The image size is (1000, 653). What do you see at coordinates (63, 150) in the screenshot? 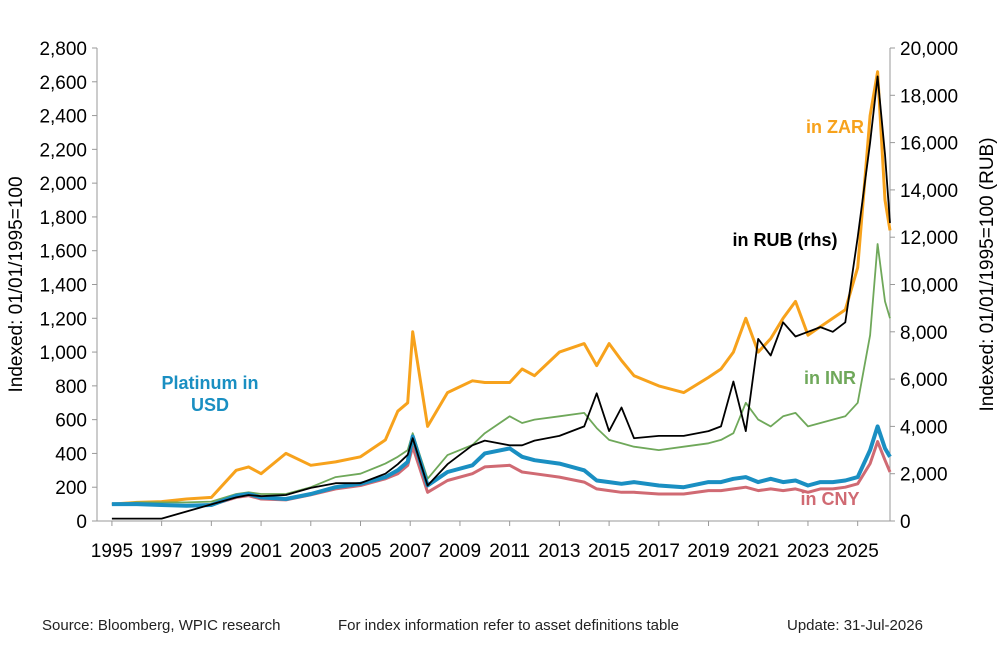
I see `y-tick-label: 2,200` at bounding box center [63, 150].